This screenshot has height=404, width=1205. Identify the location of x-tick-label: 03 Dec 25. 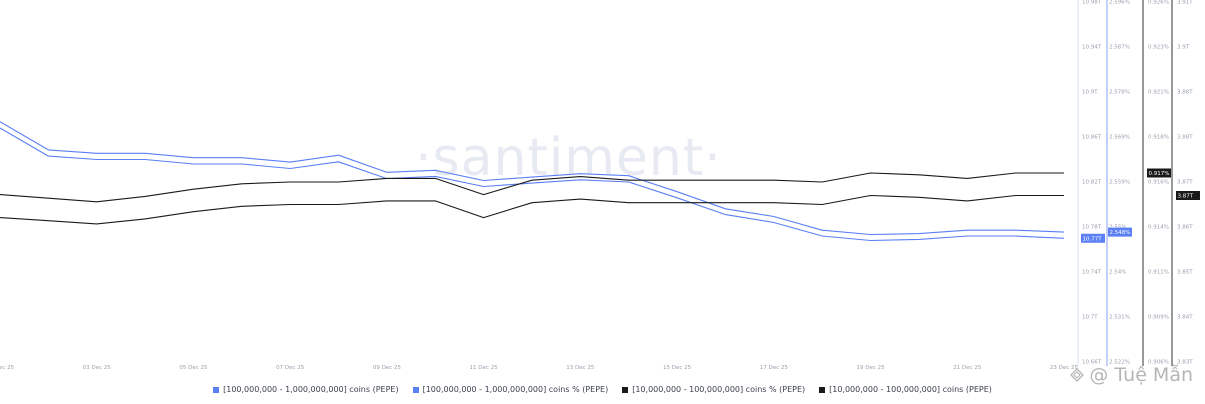
(97, 368).